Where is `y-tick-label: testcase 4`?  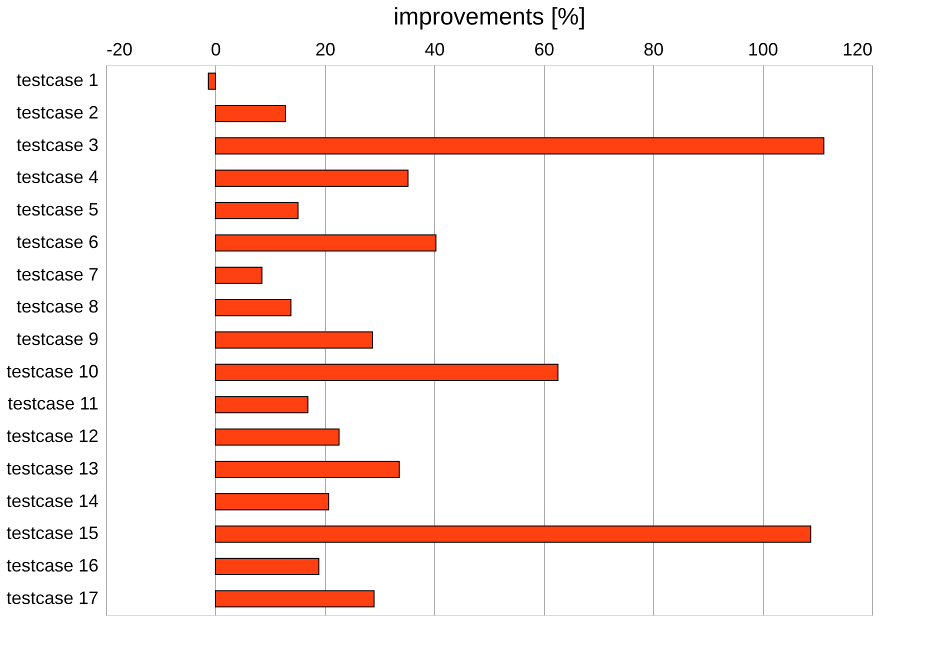 y-tick-label: testcase 4 is located at coordinates (57, 177).